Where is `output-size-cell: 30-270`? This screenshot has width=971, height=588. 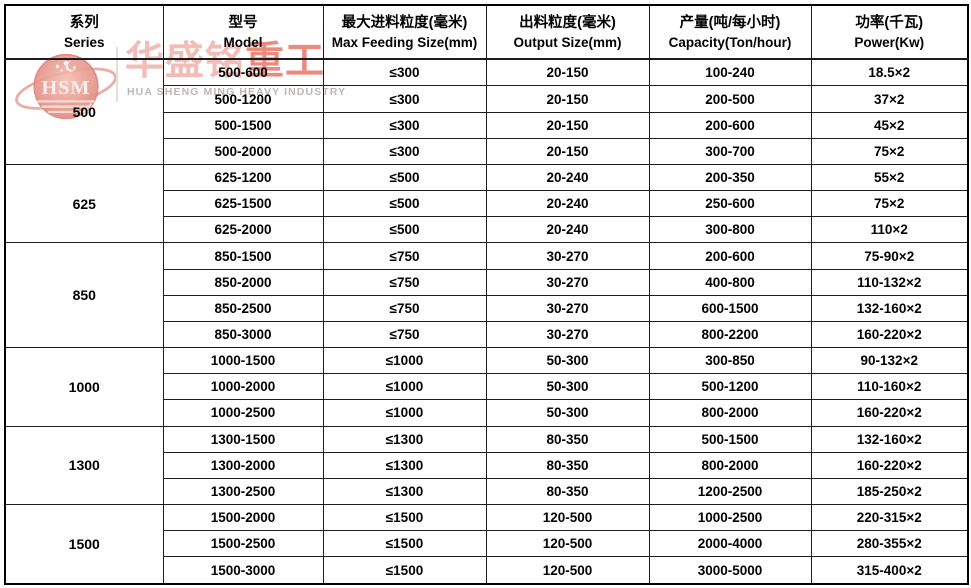 output-size-cell: 30-270 is located at coordinates (567, 282).